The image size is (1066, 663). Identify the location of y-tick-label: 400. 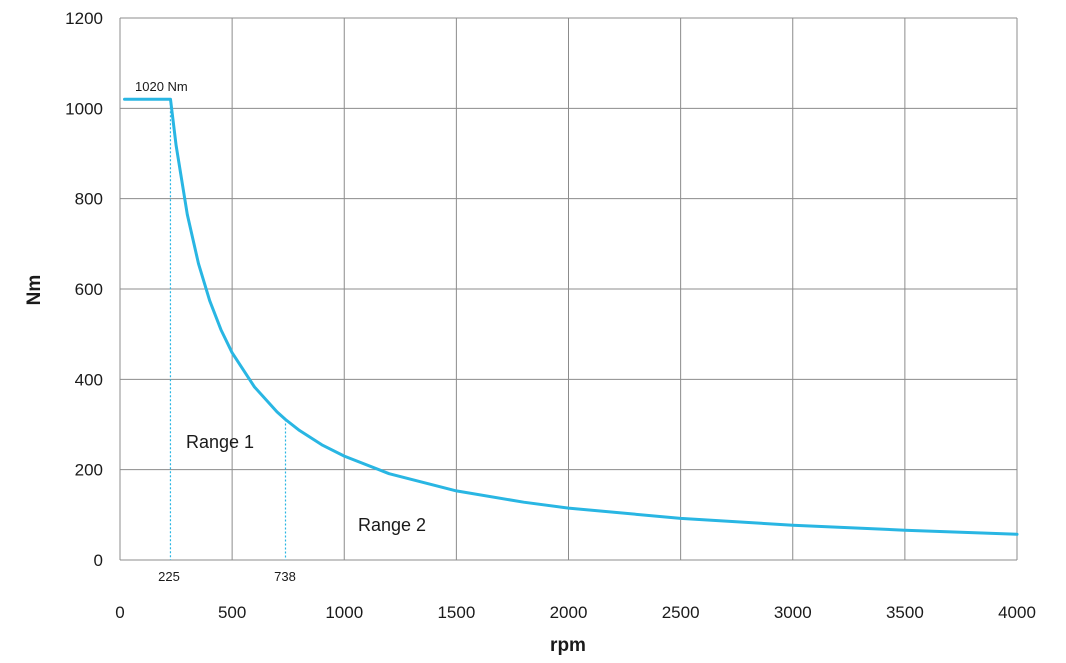
(89, 379).